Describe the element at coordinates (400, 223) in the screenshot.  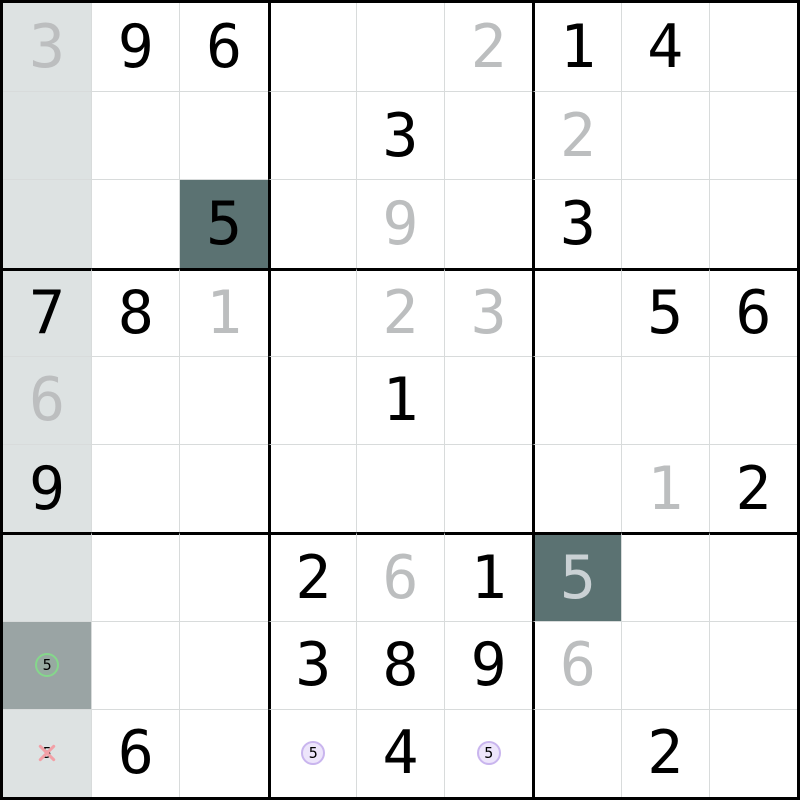
I see `cell-r3c5: 9` at that location.